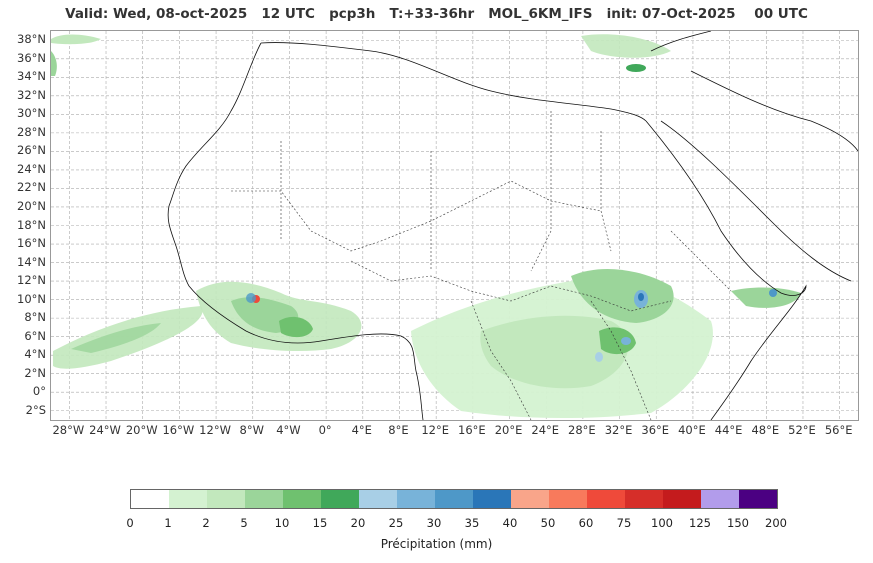  Describe the element at coordinates (130, 523) in the screenshot. I see `colorbar-tick-label: 0` at that location.